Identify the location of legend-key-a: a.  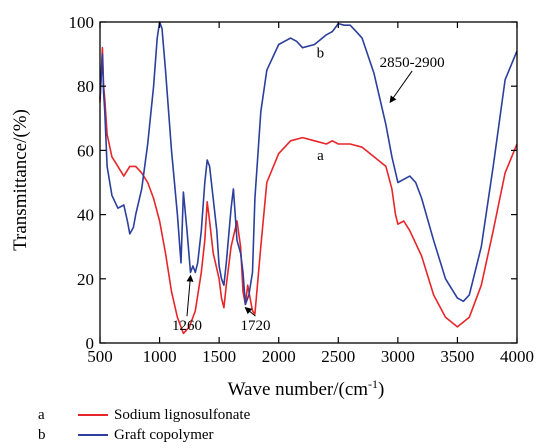
(41, 414).